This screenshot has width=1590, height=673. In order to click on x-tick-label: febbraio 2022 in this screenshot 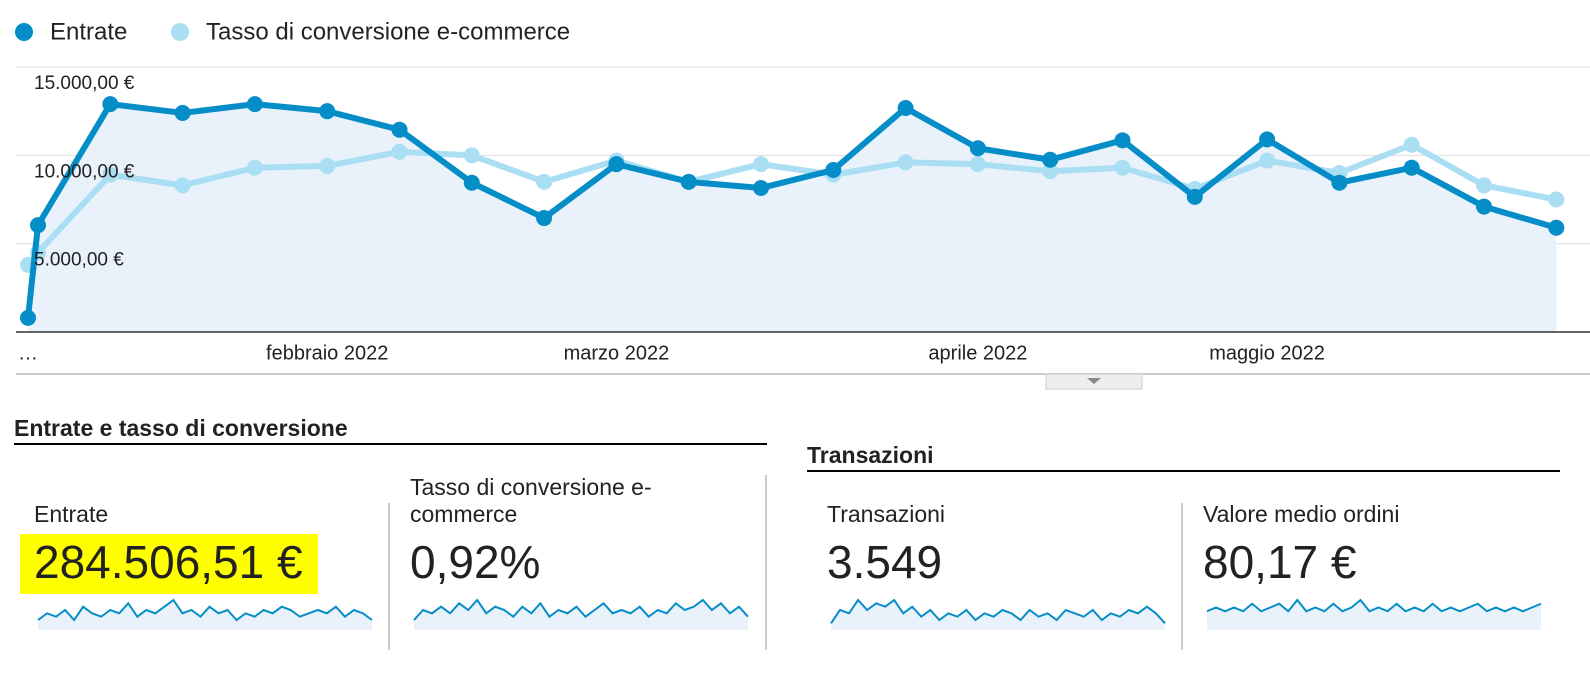, I will do `click(327, 353)`.